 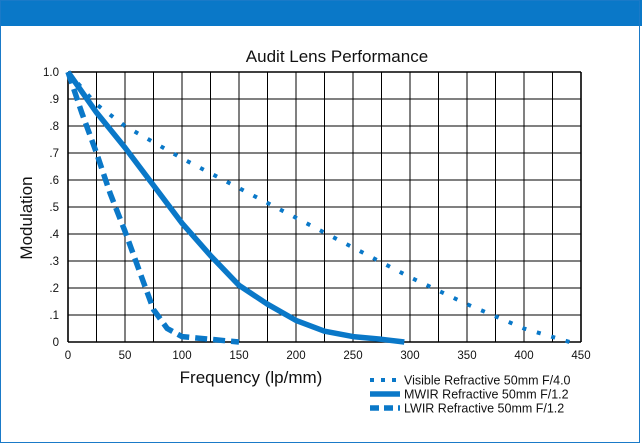 What do you see at coordinates (484, 409) in the screenshot?
I see `legend-label: LWIR Refractive 50mm F/1.2` at bounding box center [484, 409].